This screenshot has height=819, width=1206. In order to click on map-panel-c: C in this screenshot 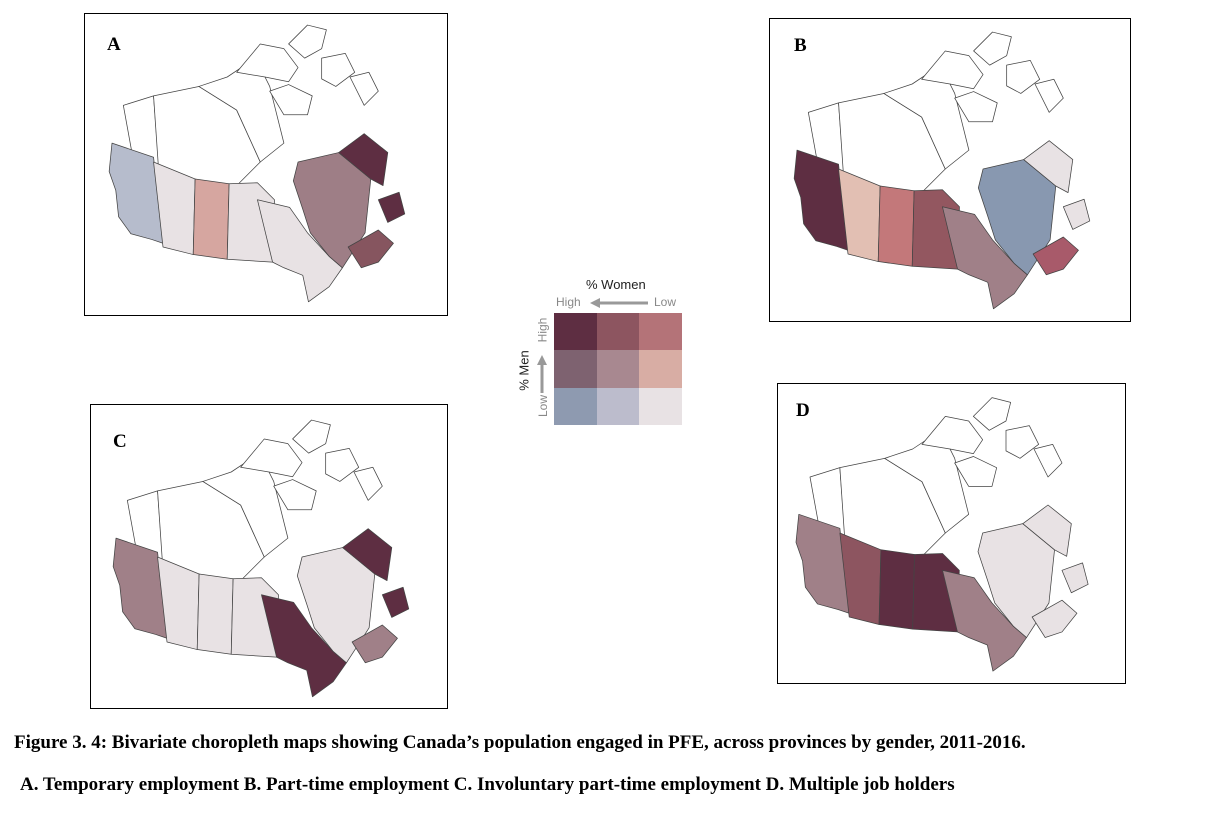, I will do `click(269, 556)`.